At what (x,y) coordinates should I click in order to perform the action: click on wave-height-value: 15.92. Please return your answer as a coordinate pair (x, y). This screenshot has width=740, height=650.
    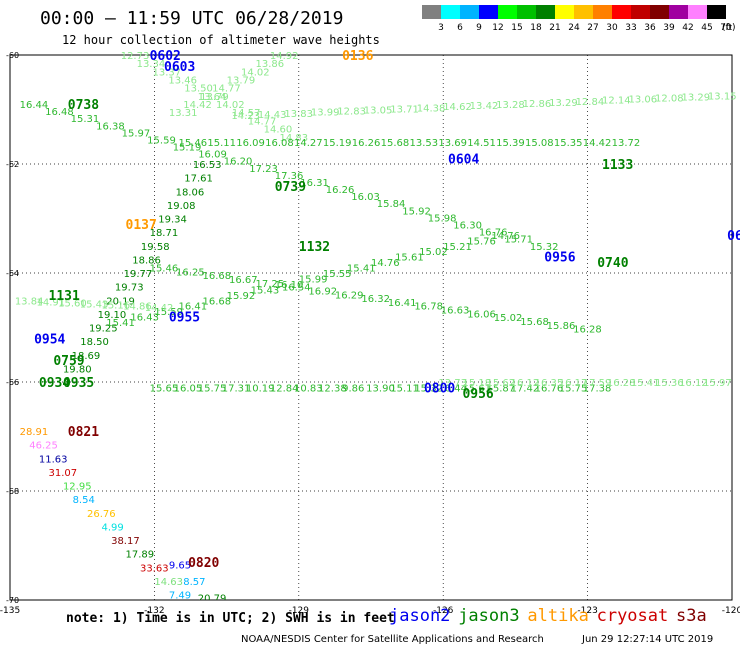
    Looking at the image, I should click on (241, 296).